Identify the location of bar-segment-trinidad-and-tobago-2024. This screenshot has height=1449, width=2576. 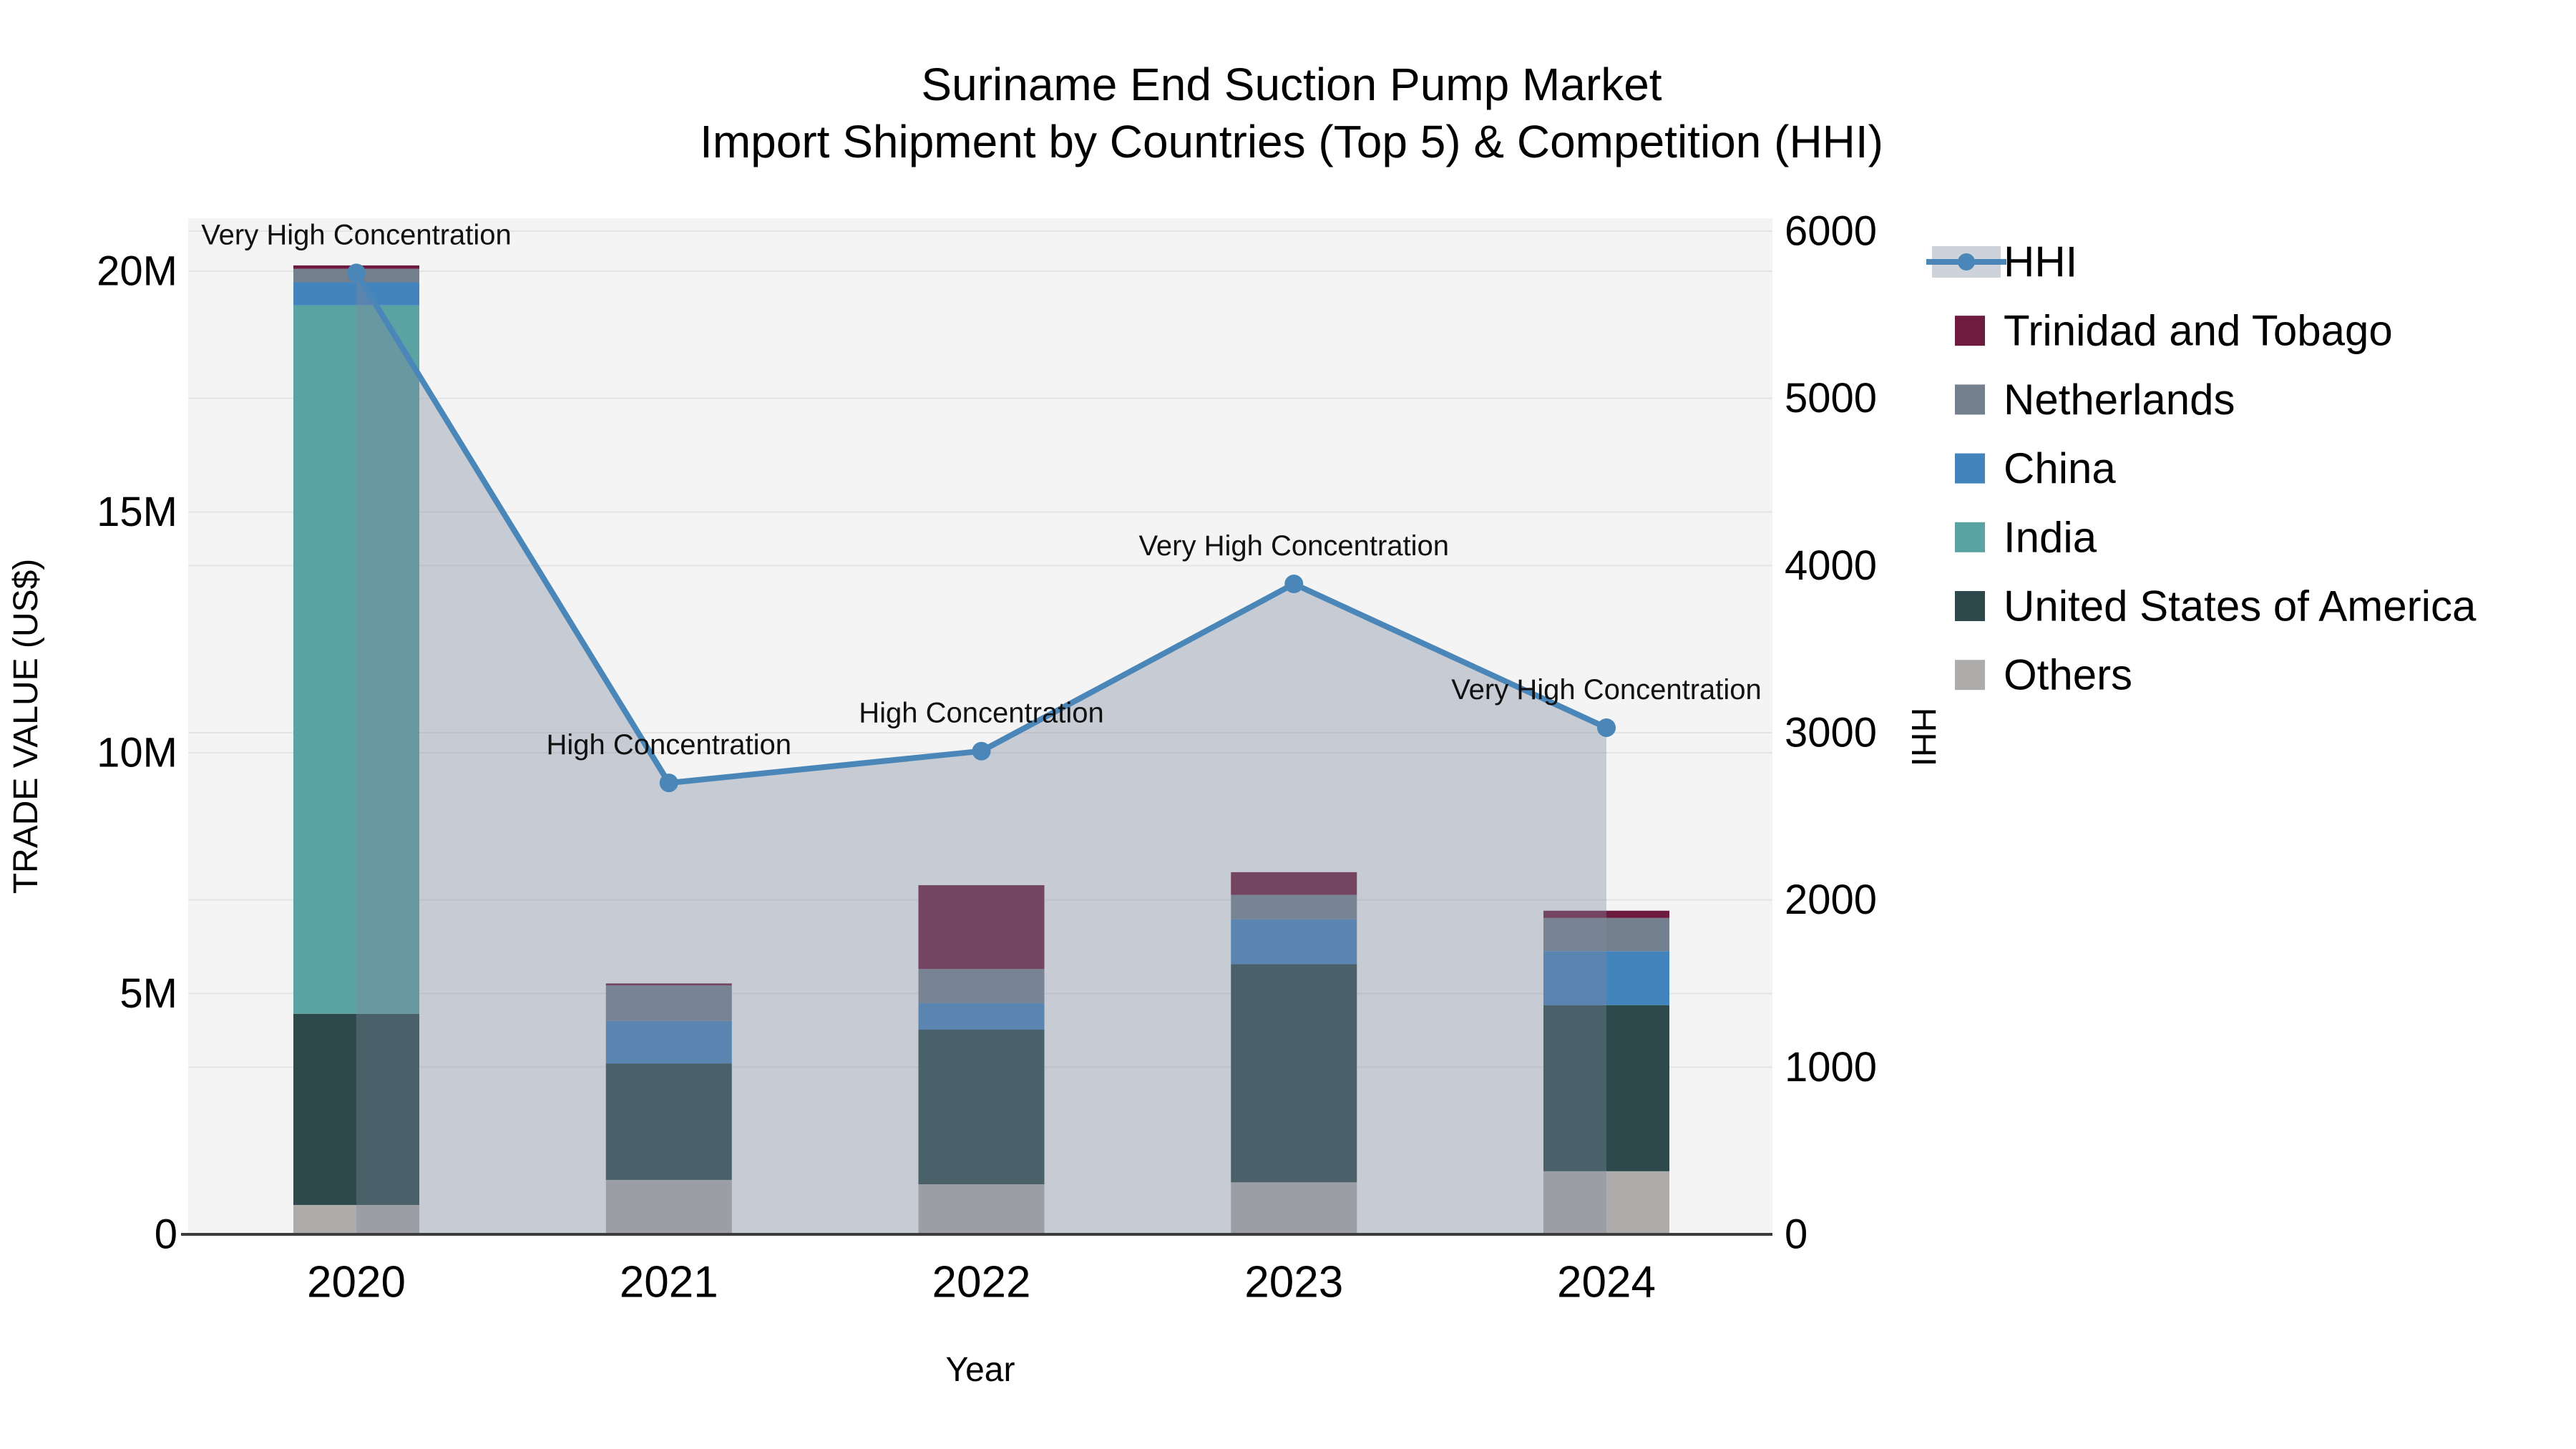
(1606, 914).